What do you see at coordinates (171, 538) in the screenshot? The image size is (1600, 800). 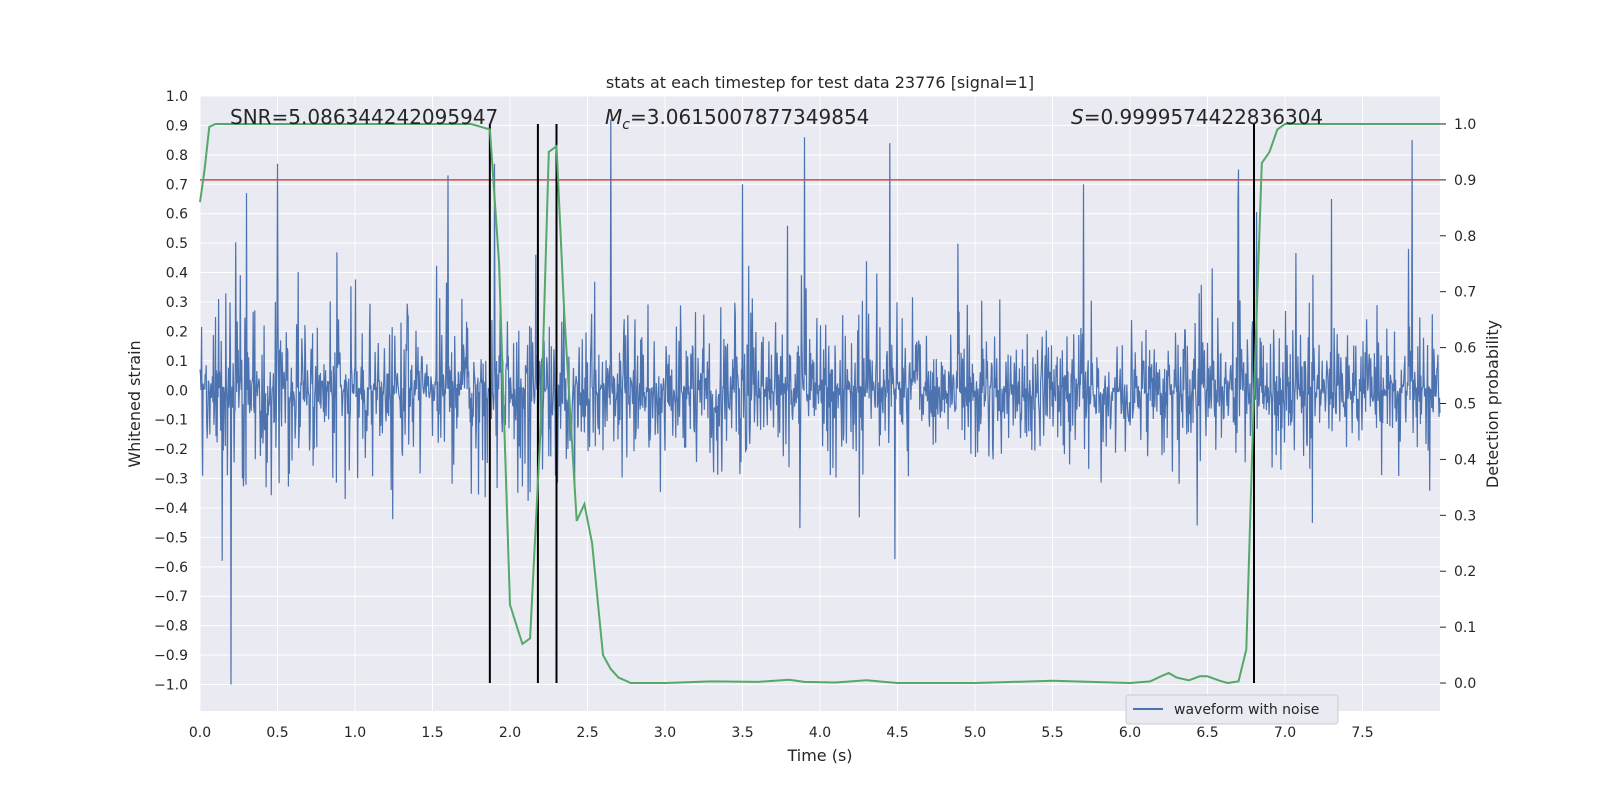 I see `y-tick-label-left: −0.5` at bounding box center [171, 538].